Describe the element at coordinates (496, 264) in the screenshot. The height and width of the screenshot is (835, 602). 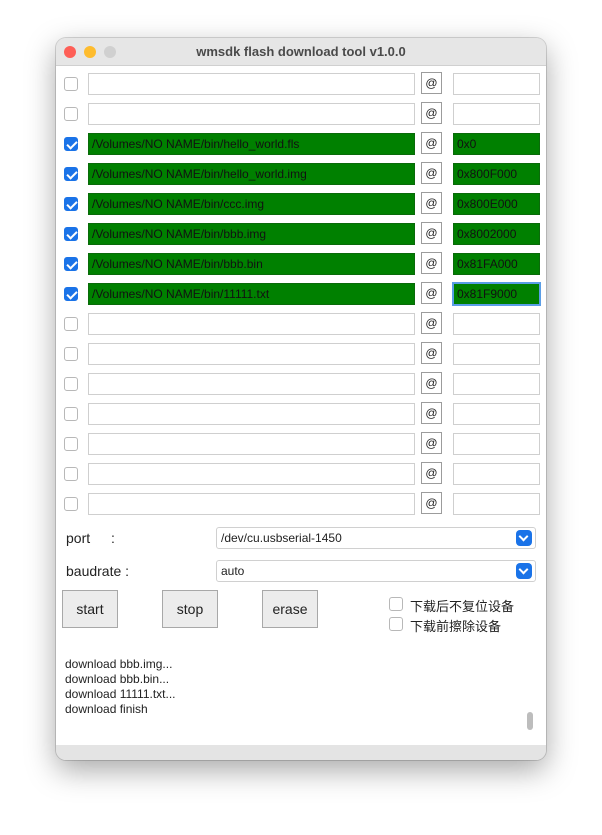
I see `address-field: 0x81FA000` at that location.